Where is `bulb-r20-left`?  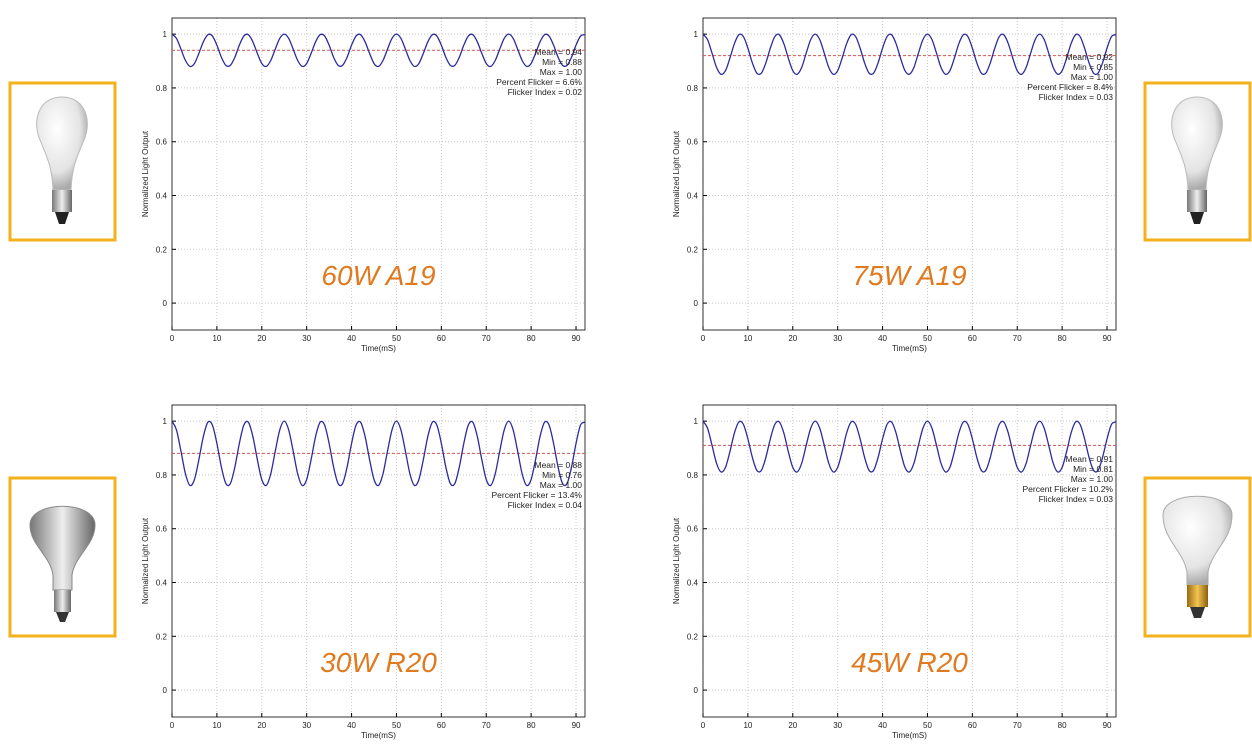 bulb-r20-left is located at coordinates (62, 557).